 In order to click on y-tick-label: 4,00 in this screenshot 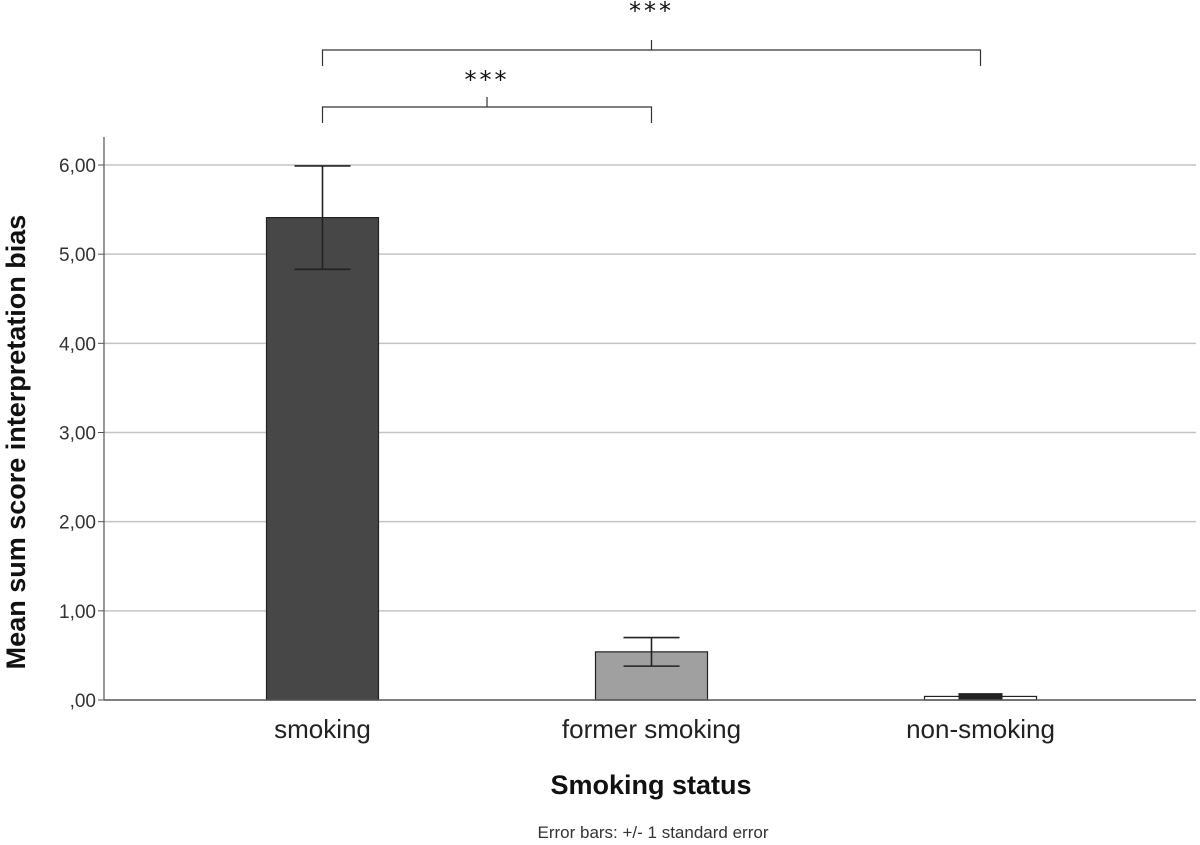, I will do `click(77, 344)`.